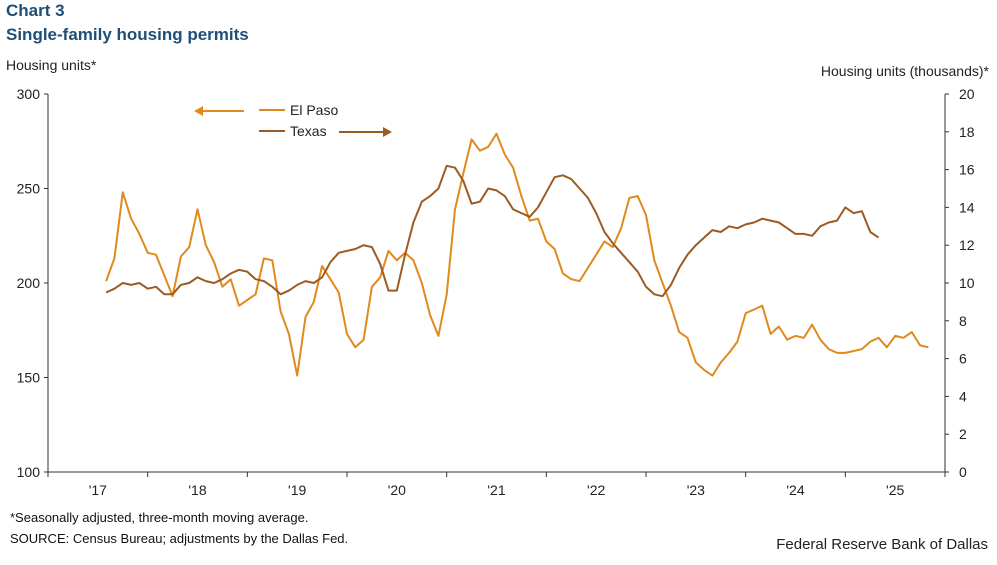 The width and height of the screenshot is (997, 565). I want to click on x-axis-tick-label: '25, so click(895, 490).